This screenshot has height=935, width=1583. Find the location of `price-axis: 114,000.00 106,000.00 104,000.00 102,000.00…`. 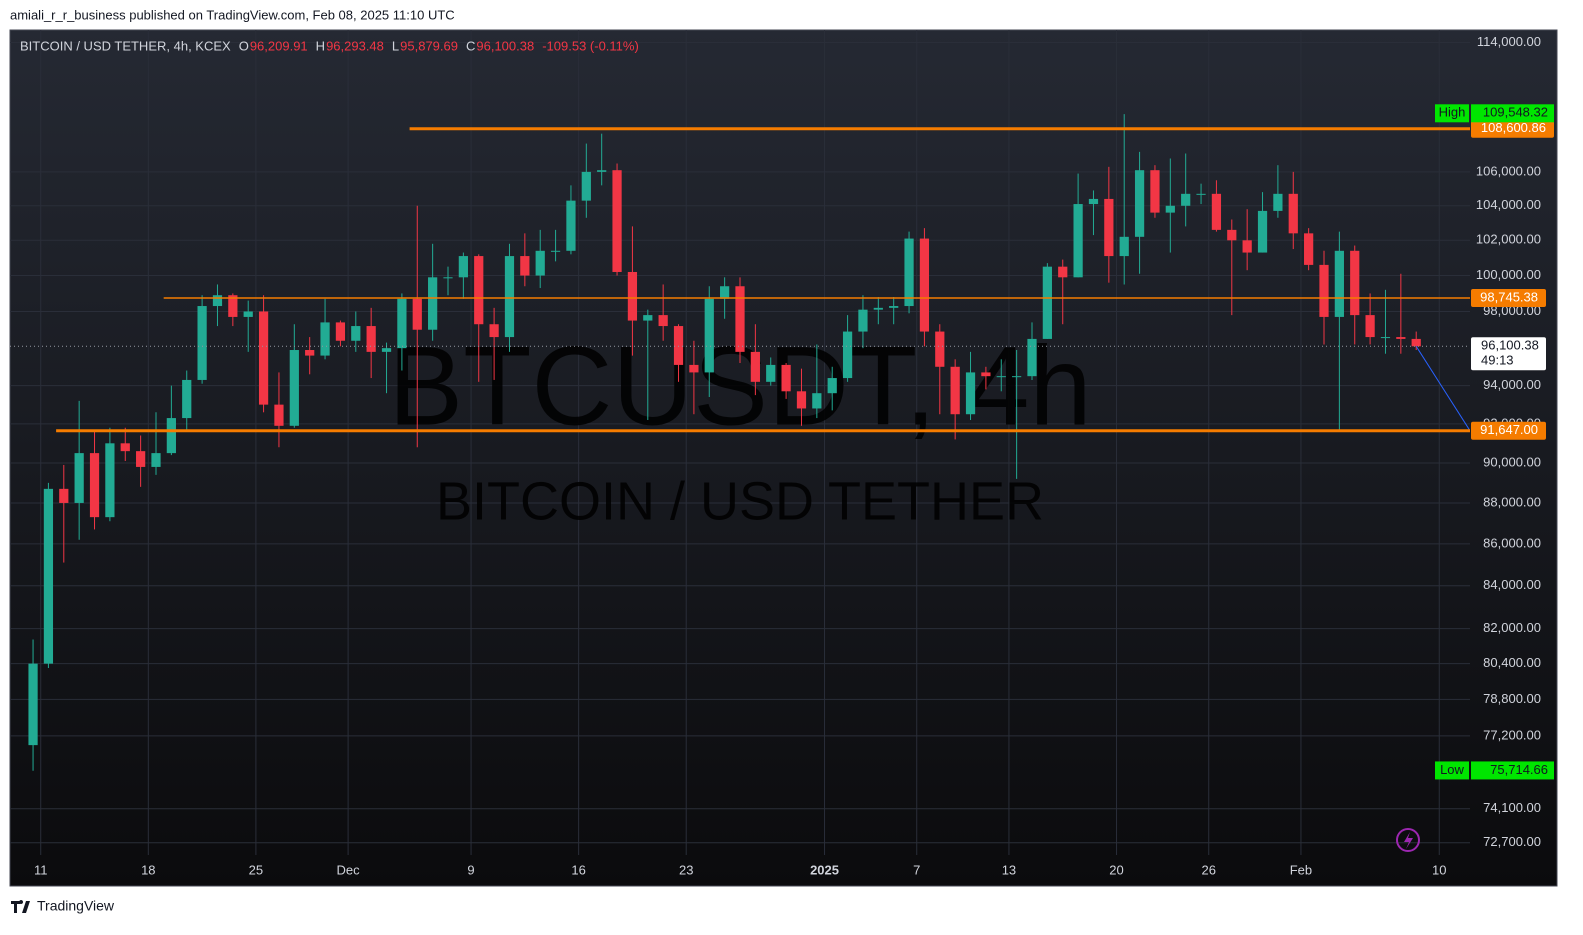

price-axis: 114,000.00 106,000.00 104,000.00 102,000.00… is located at coordinates (1508, 441).